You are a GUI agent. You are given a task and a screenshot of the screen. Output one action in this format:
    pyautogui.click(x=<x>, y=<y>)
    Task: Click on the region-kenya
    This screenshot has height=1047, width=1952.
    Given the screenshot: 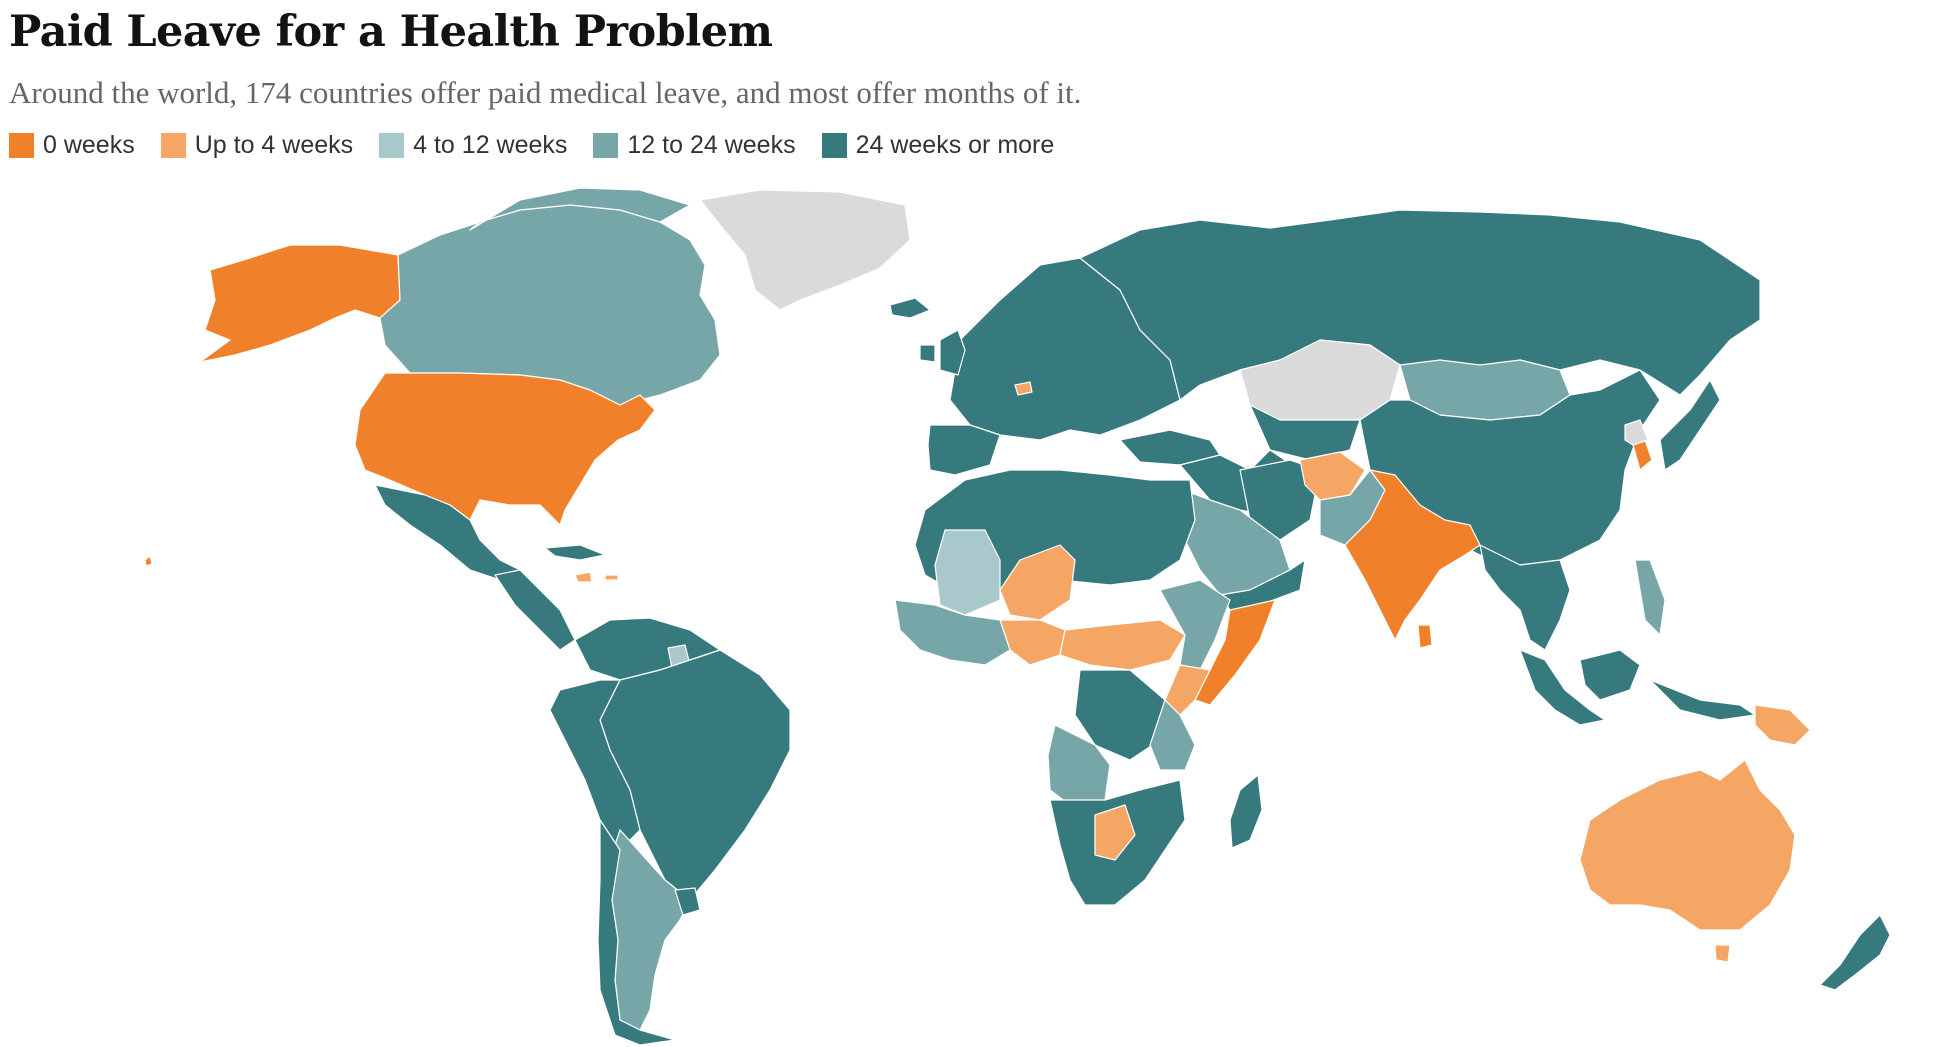 What is the action you would take?
    pyautogui.click(x=1187, y=690)
    